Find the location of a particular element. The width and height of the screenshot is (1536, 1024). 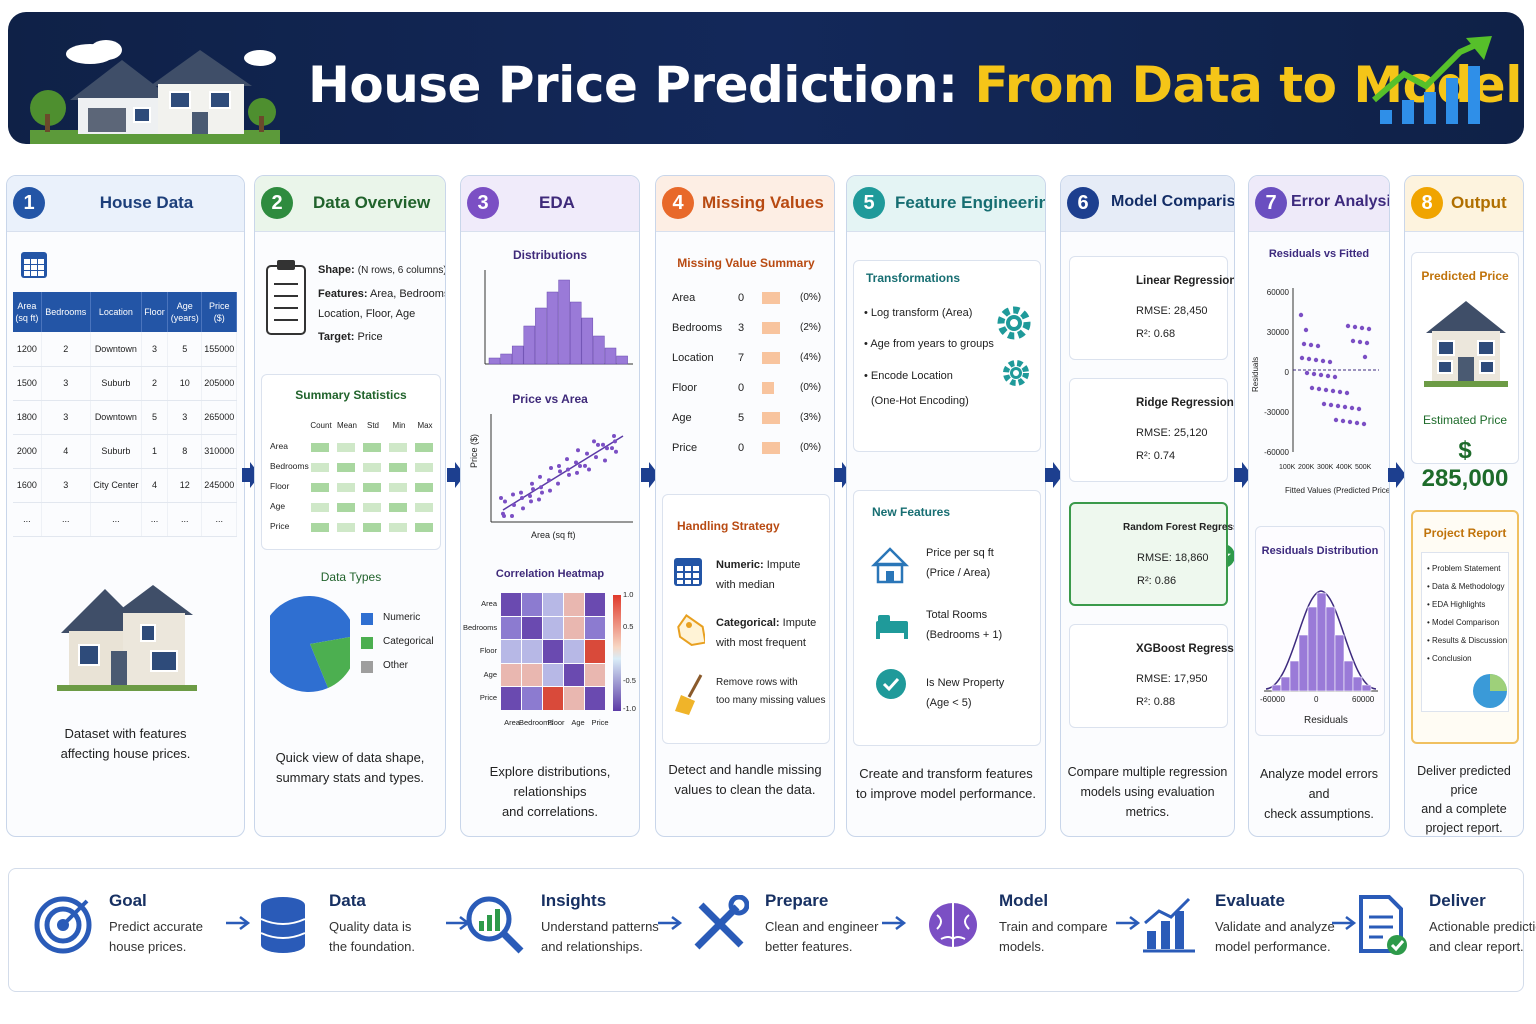

summary-row-label: Age is located at coordinates (278, 506).